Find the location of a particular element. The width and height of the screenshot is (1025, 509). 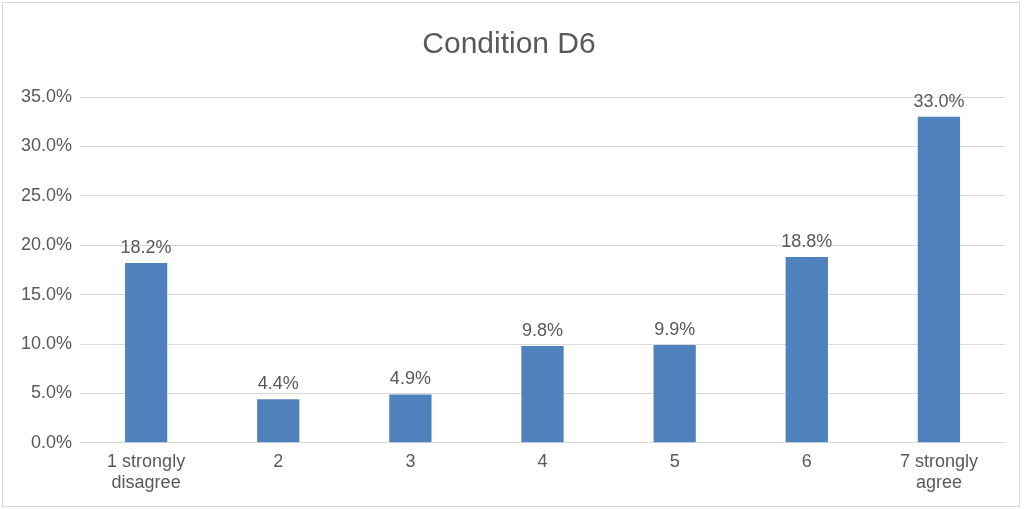

y-tick-label: 25.0% is located at coordinates (46, 194).